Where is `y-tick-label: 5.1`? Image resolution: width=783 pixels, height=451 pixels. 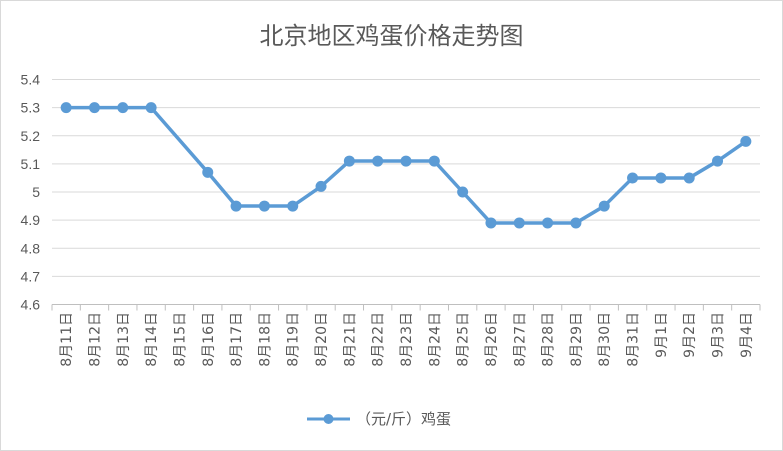 y-tick-label: 5.1 is located at coordinates (31, 164).